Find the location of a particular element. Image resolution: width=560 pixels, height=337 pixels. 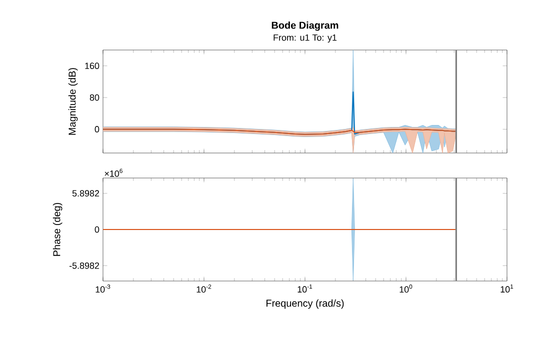

x-tick-label: 10$^{-3}$ is located at coordinates (103, 288).